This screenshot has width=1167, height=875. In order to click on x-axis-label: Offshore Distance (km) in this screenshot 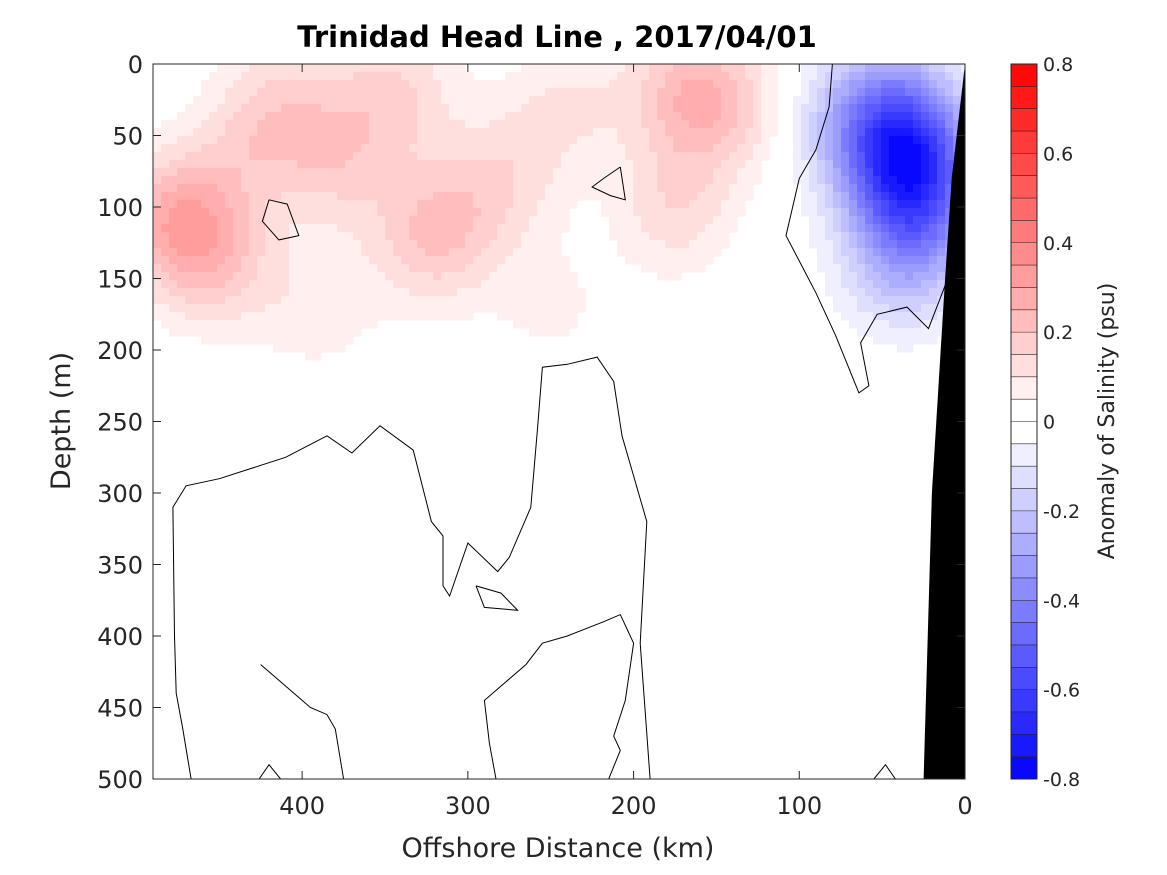, I will do `click(558, 848)`.